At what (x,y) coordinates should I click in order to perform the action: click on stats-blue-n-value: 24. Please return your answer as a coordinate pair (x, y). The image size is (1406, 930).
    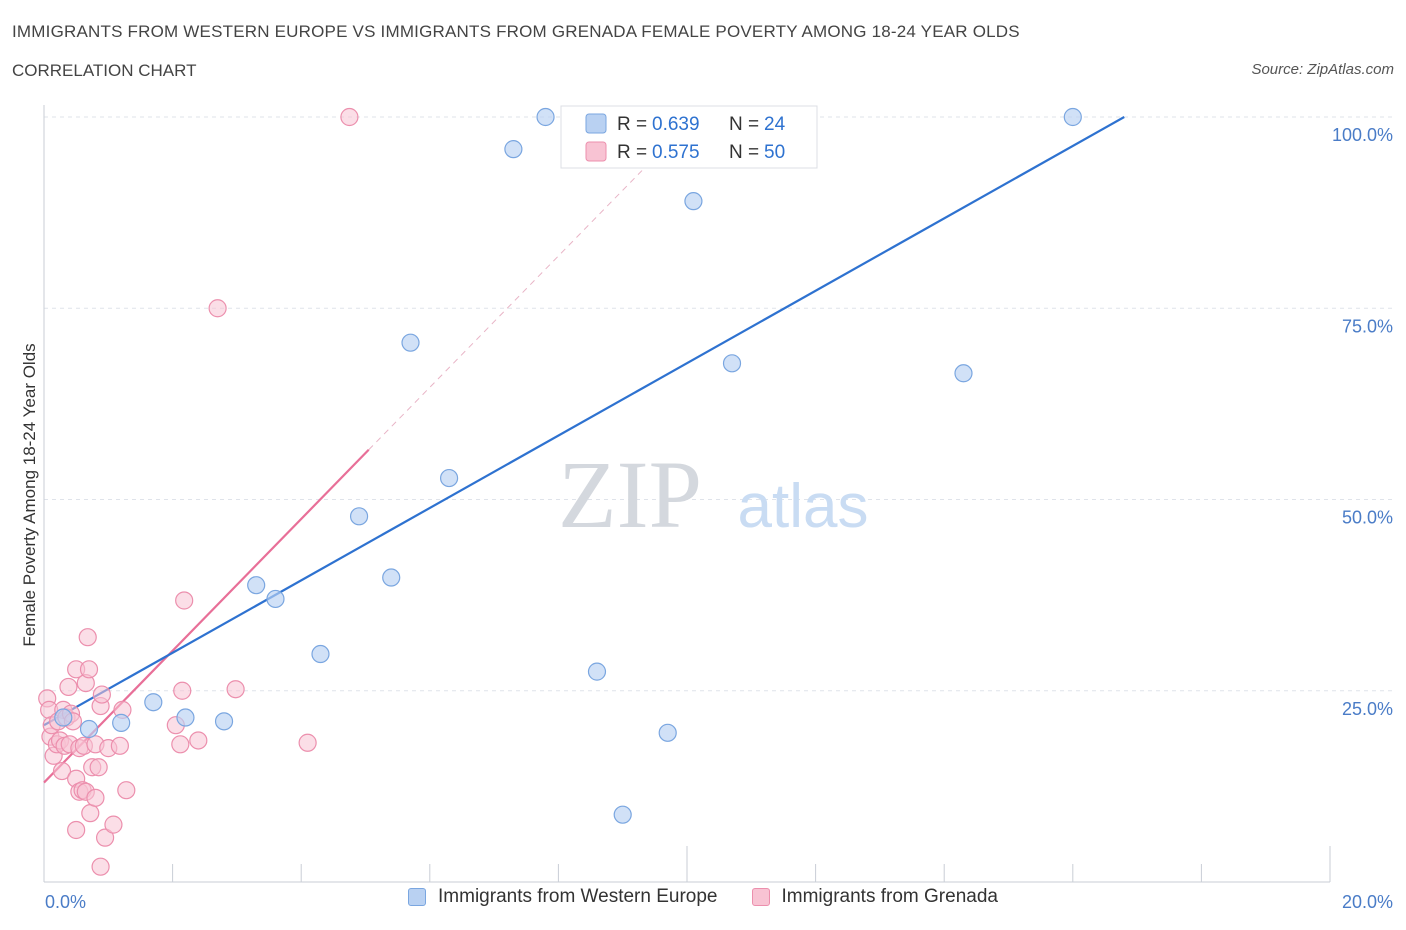
    Looking at the image, I should click on (775, 124).